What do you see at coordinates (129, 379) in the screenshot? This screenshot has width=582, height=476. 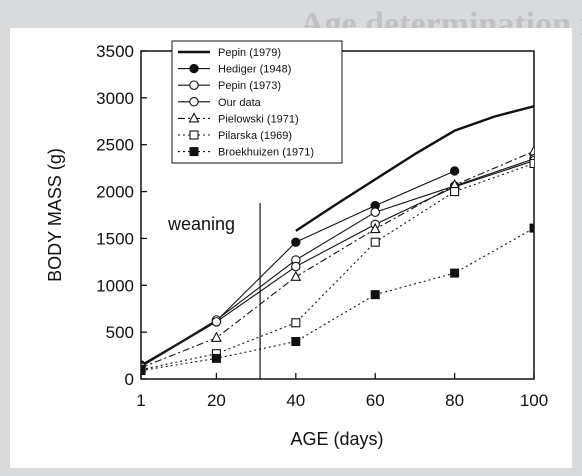 I see `y-tick-label: 0` at bounding box center [129, 379].